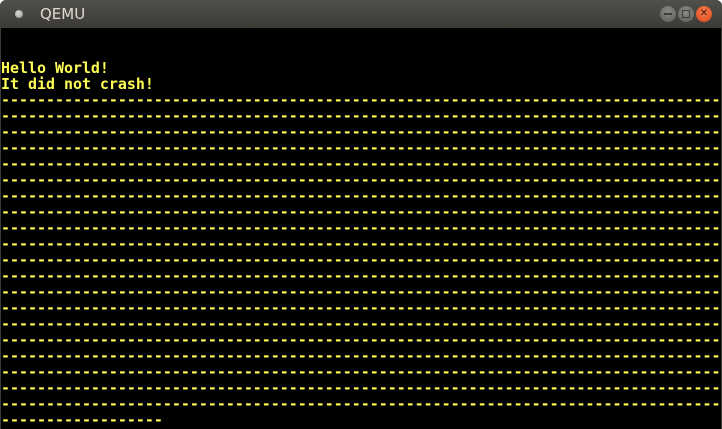  What do you see at coordinates (63, 14) in the screenshot?
I see `window-title: QEMU` at bounding box center [63, 14].